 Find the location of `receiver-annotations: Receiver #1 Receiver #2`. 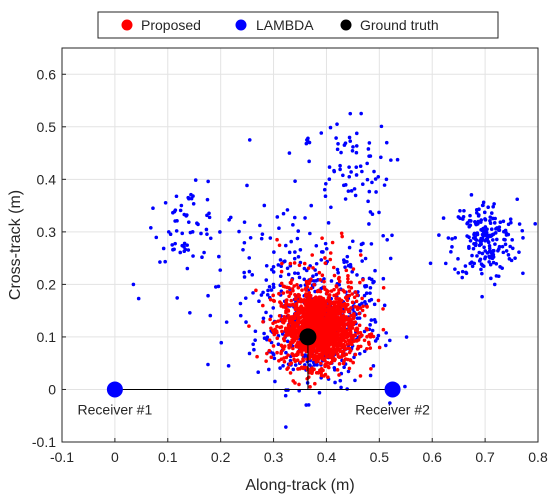

receiver-annotations: Receiver #1 Receiver #2 is located at coordinates (254, 372).